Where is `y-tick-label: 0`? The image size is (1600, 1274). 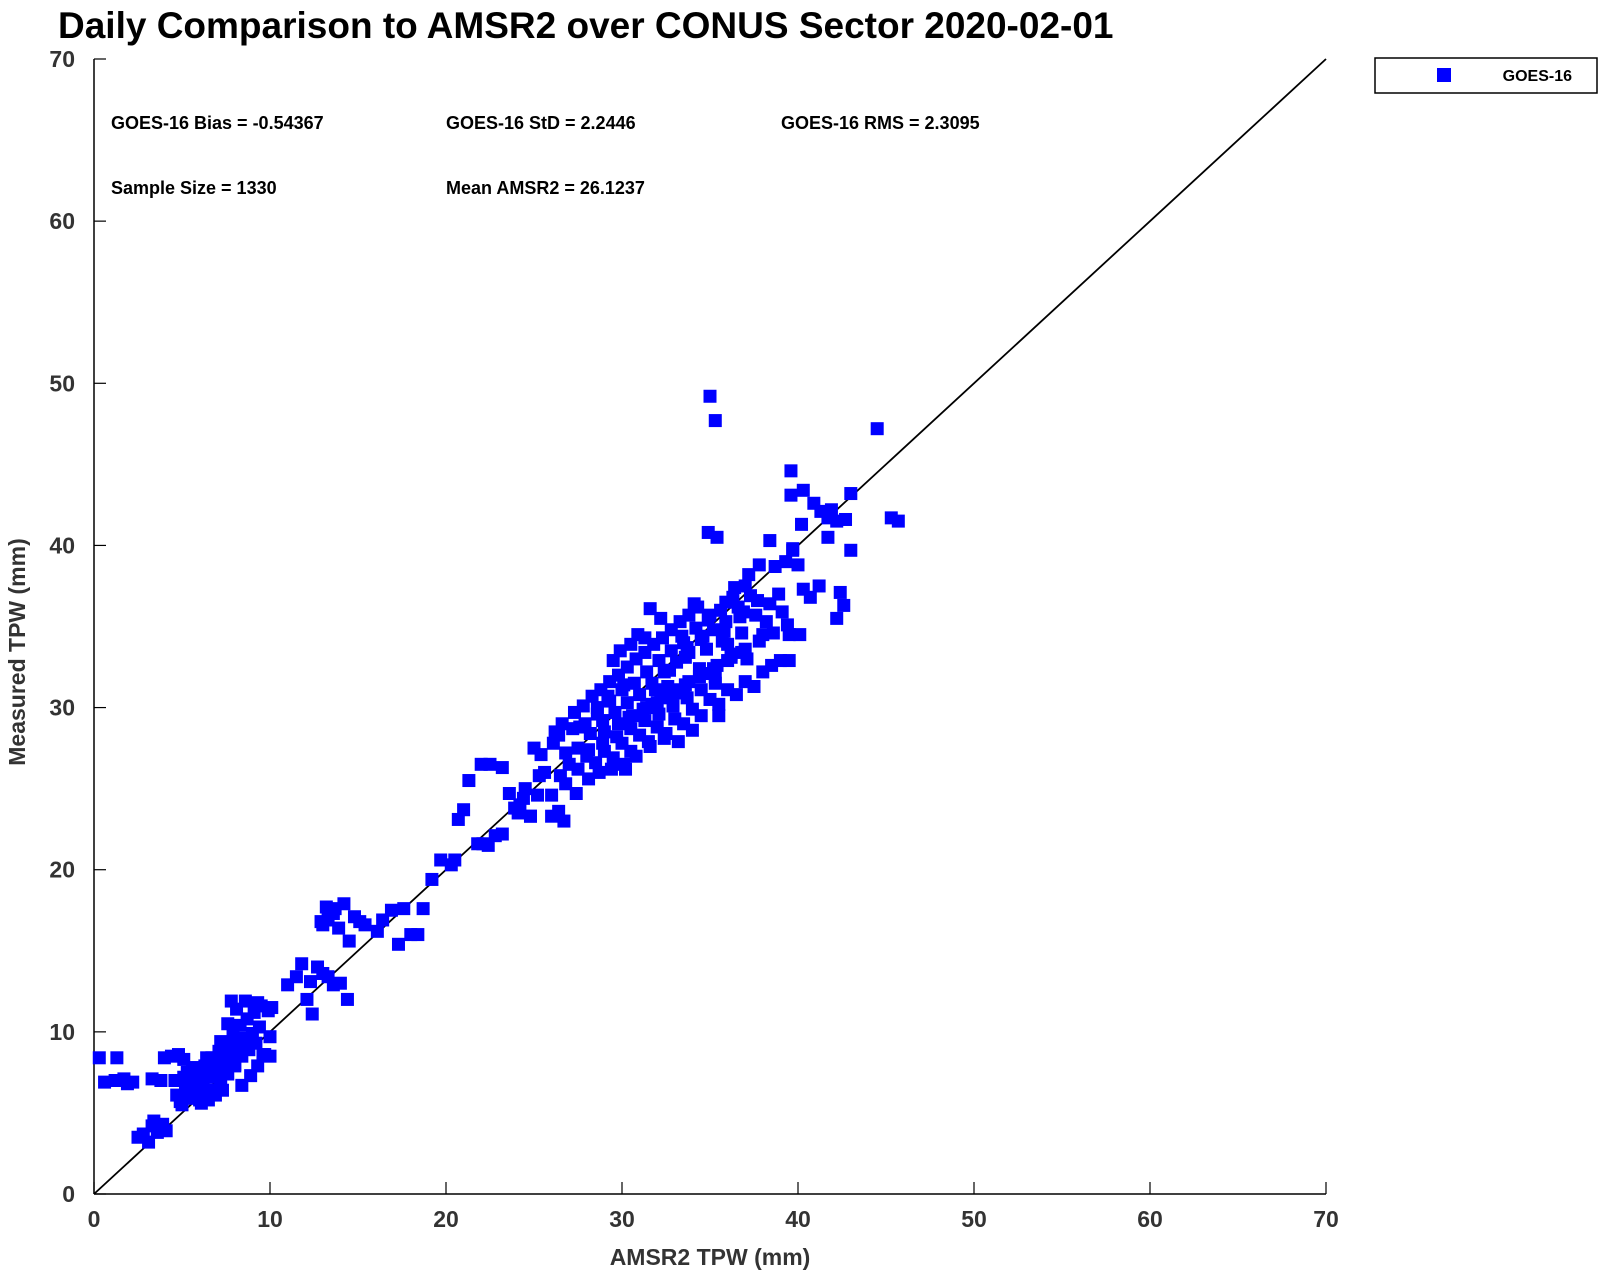
y-tick-label: 0 is located at coordinates (68, 1194).